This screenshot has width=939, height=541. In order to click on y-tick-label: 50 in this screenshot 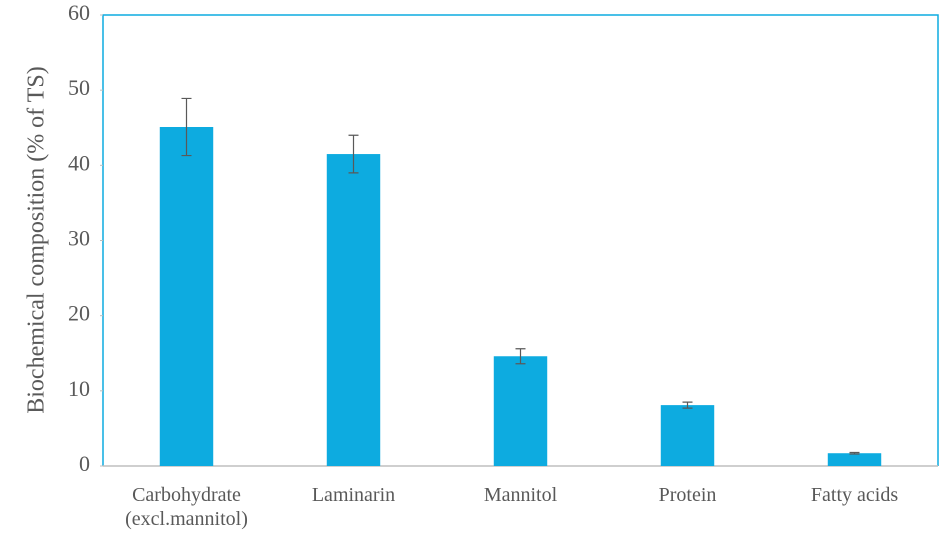, I will do `click(79, 87)`.